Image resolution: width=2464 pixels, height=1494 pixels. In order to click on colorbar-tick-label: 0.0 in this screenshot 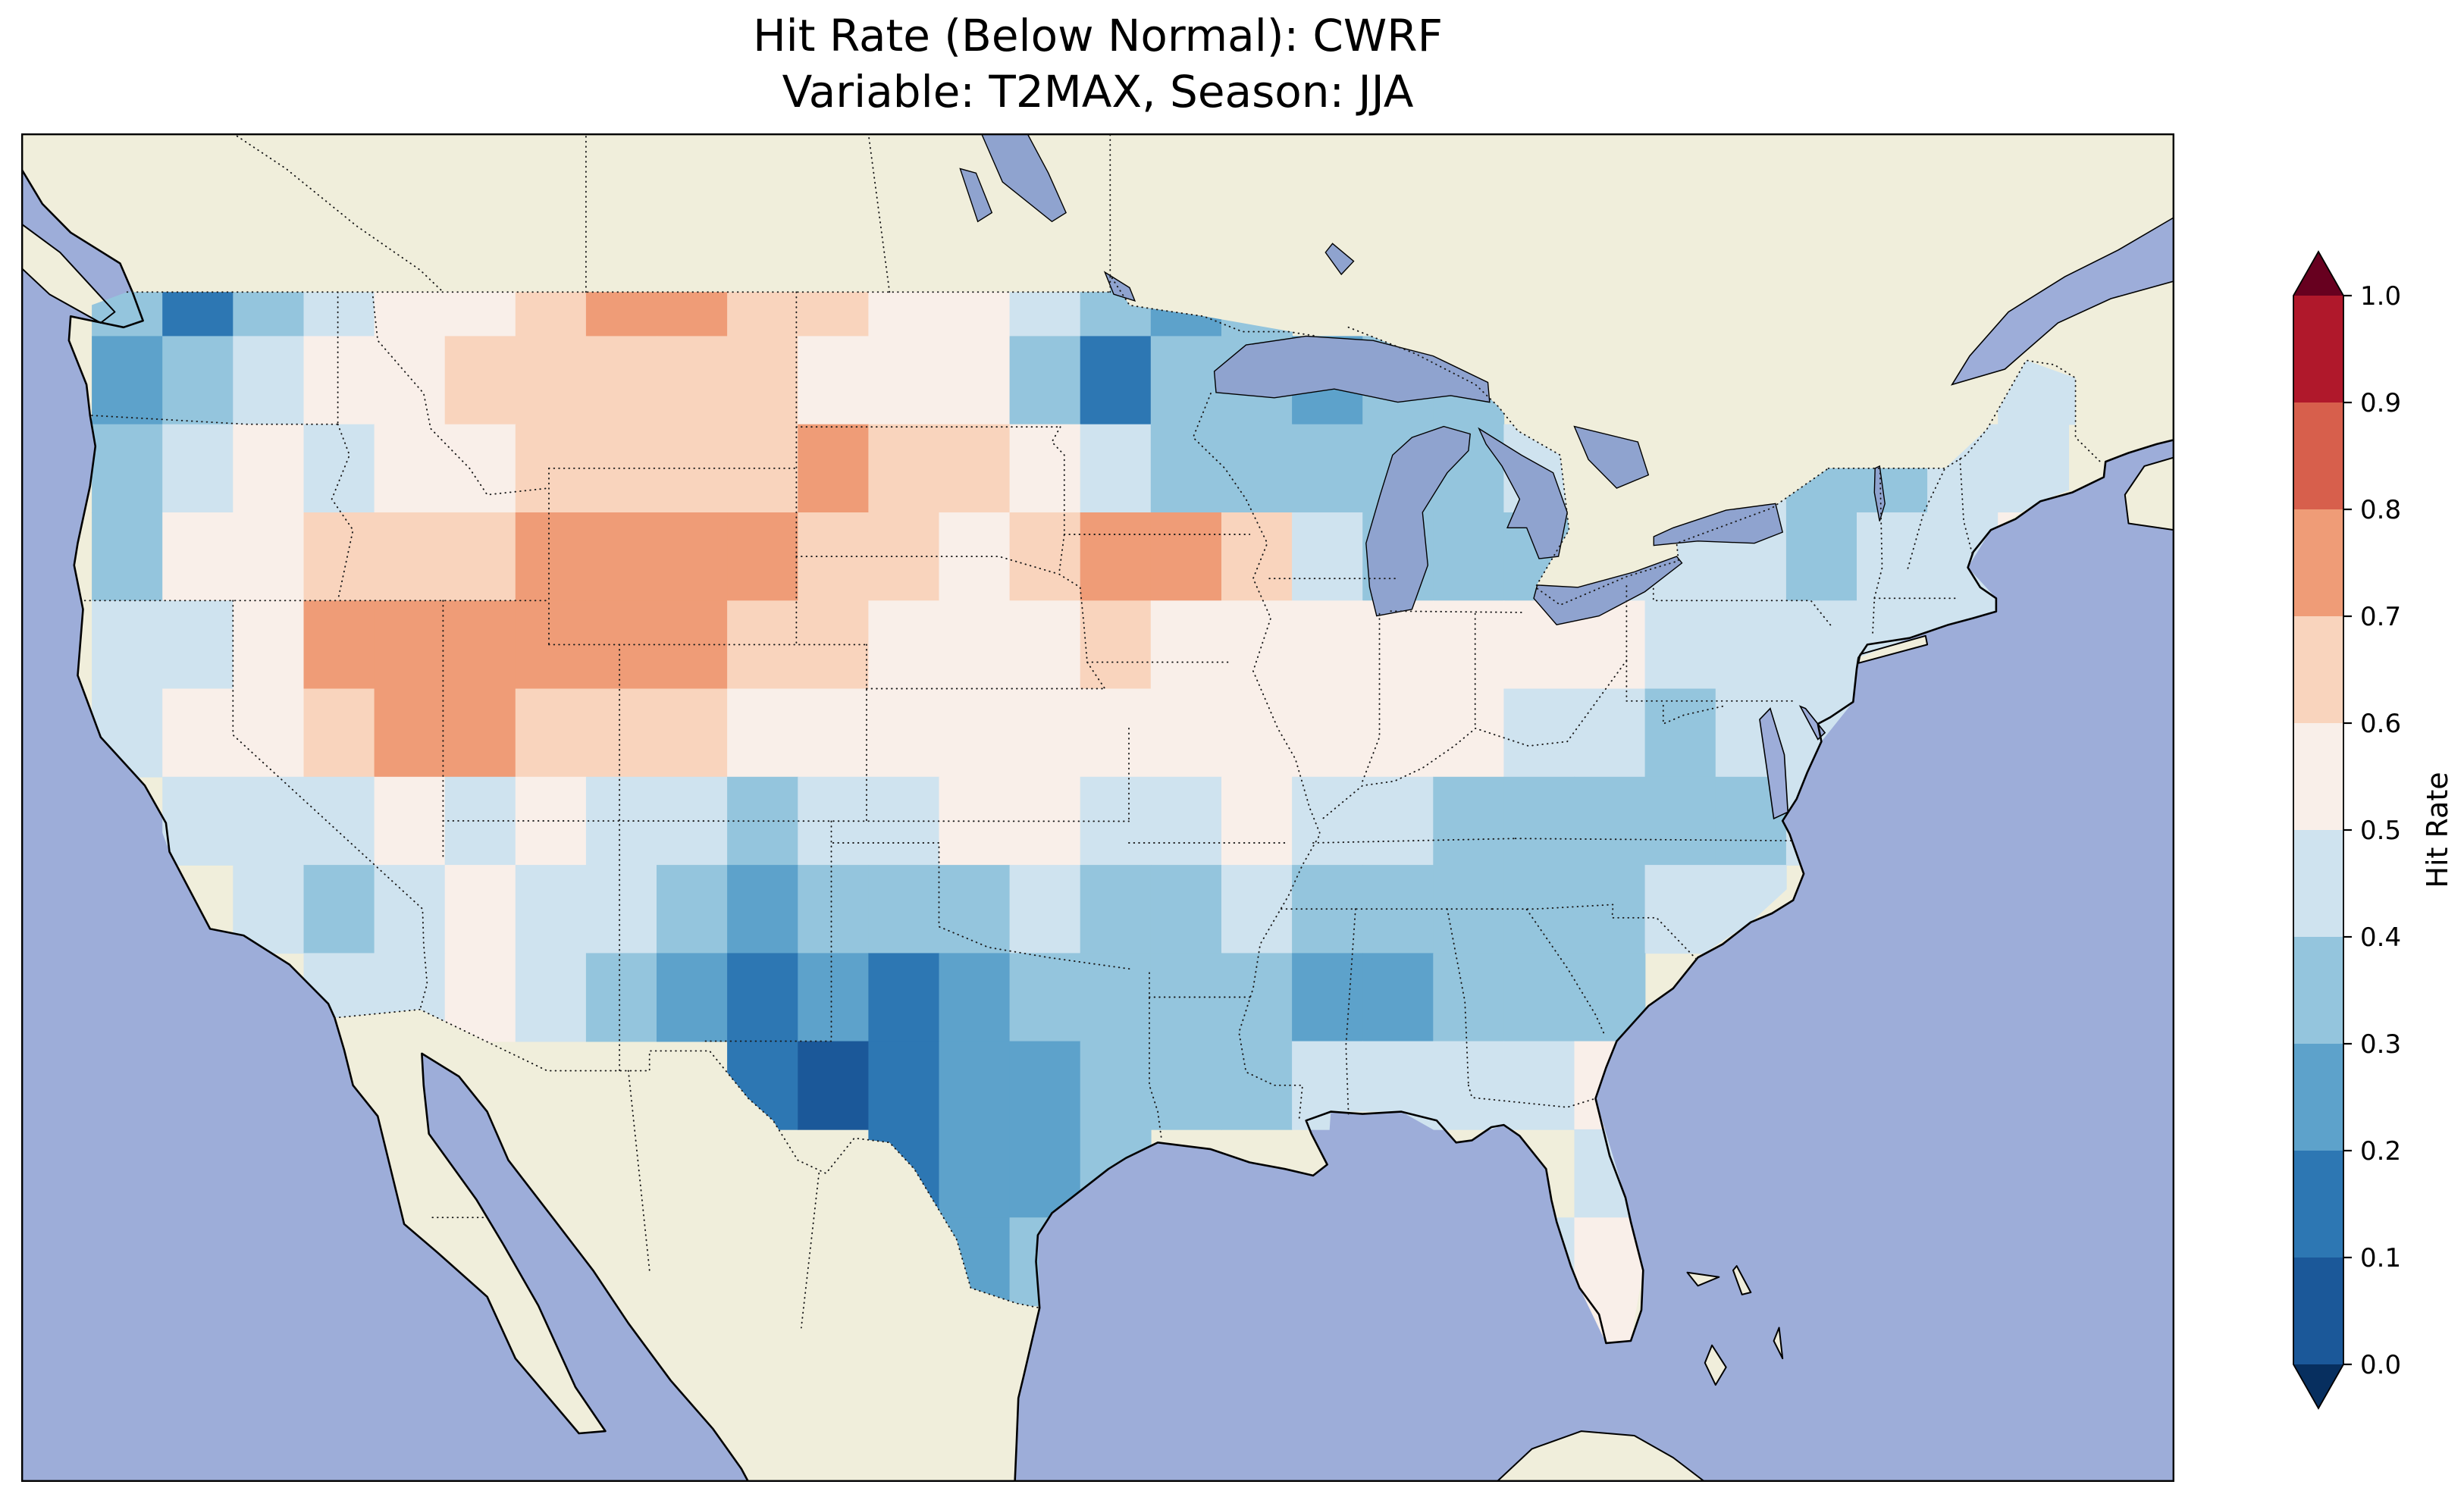, I will do `click(2381, 1365)`.